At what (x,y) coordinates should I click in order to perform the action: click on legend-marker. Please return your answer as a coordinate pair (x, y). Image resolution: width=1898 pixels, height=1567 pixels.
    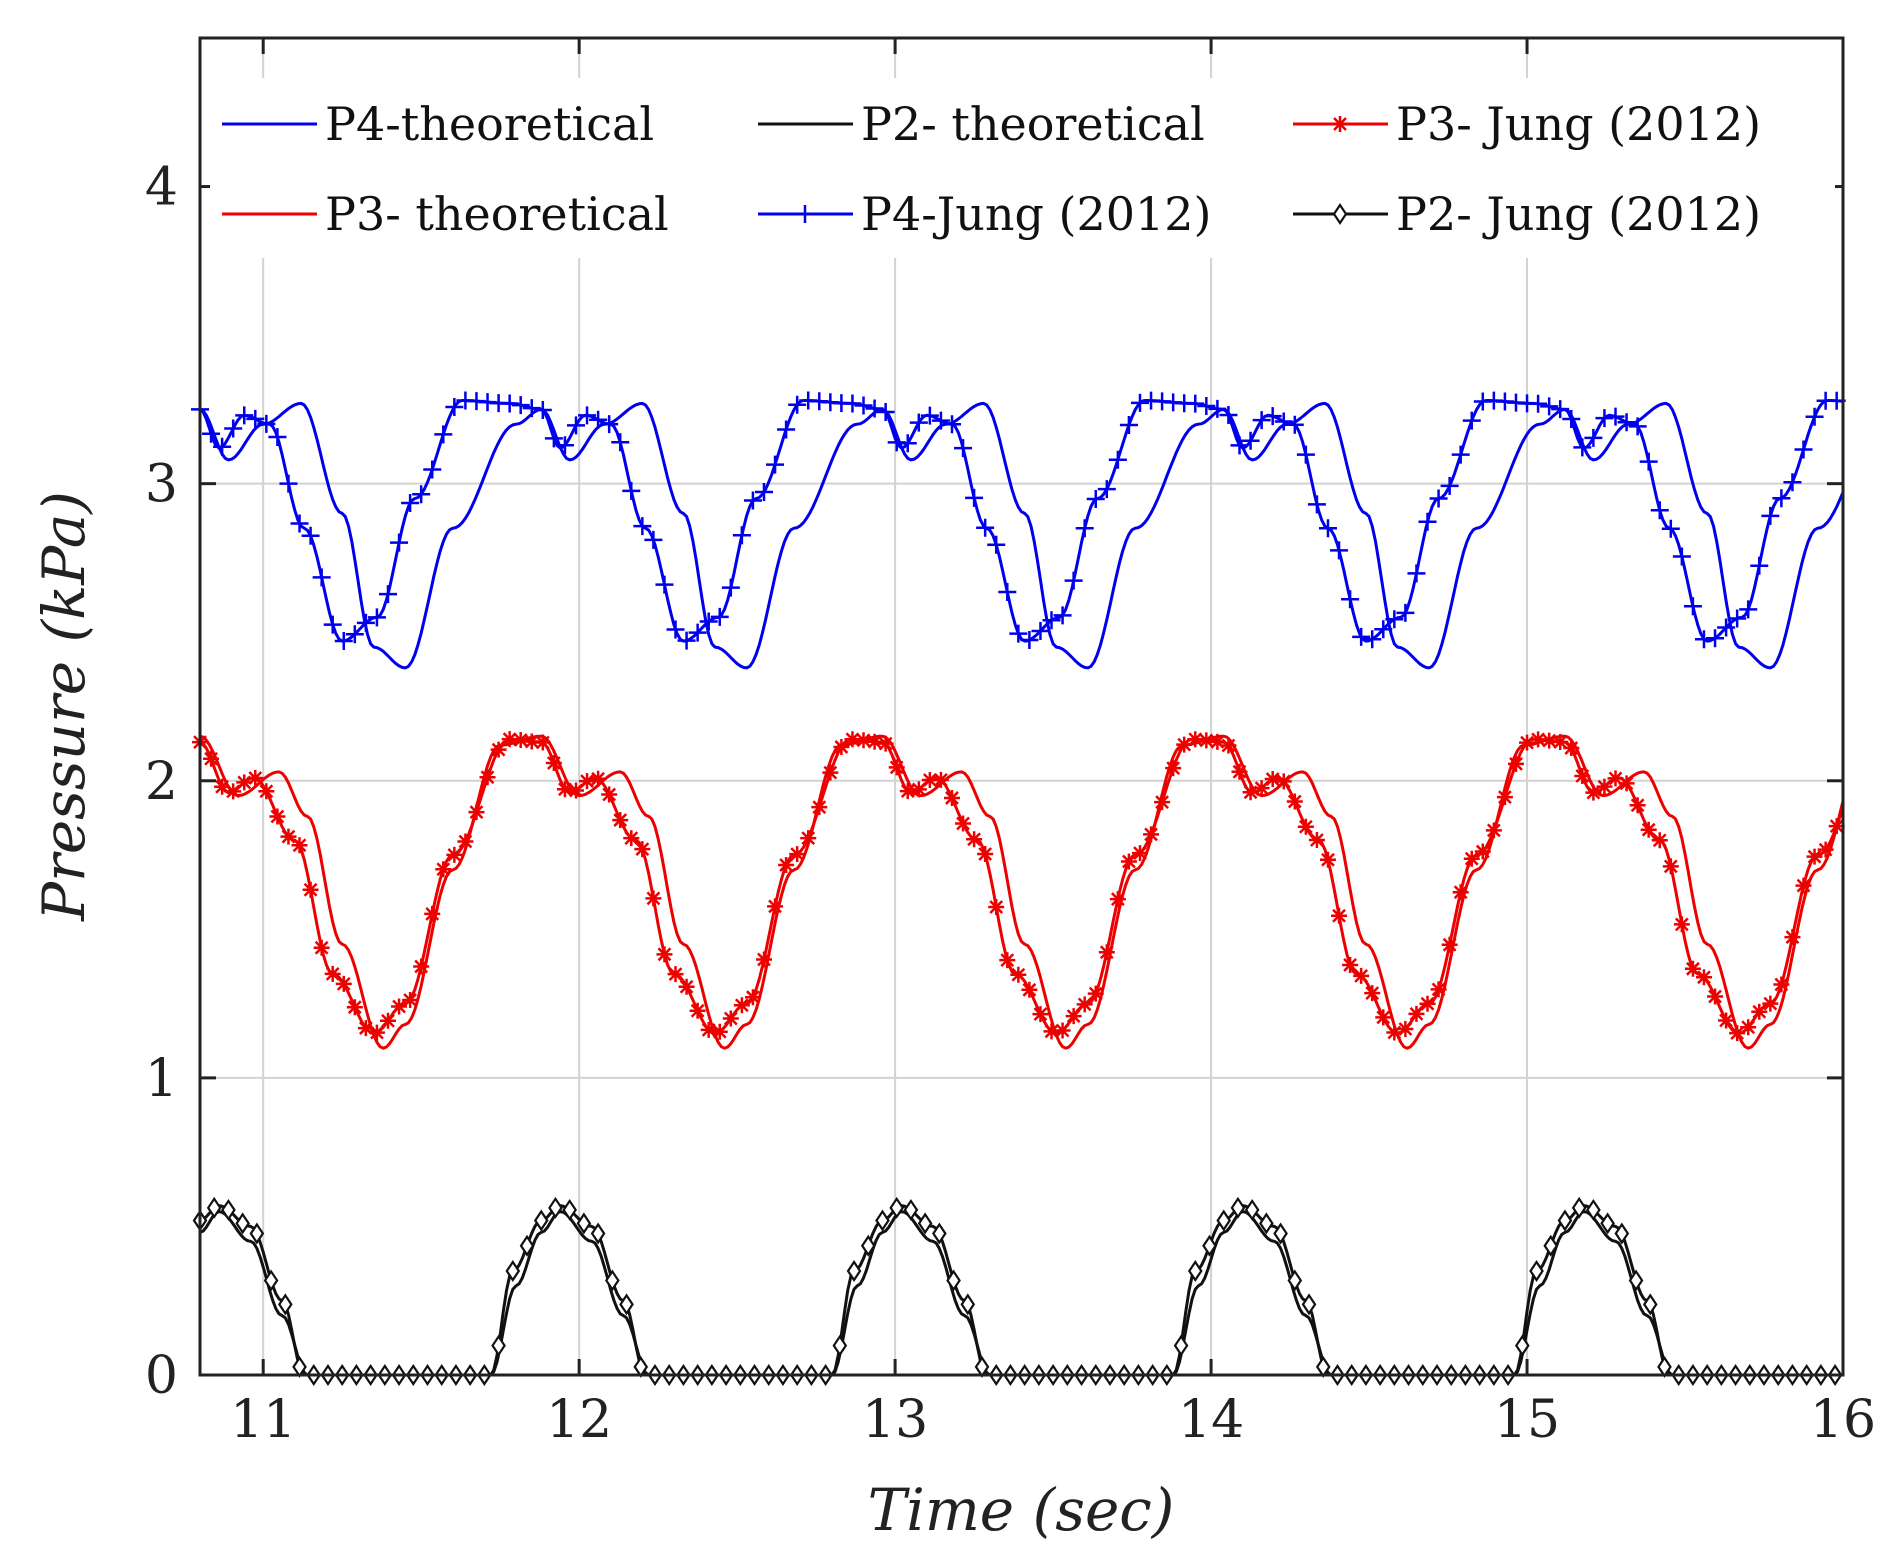
    Looking at the image, I should click on (1340, 124).